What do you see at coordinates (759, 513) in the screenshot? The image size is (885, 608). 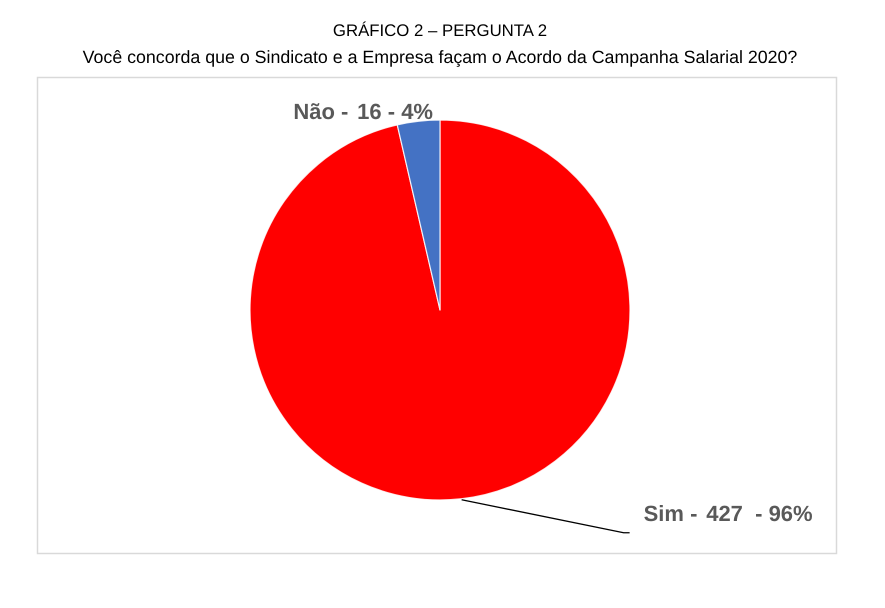 I see `data-label: 427 - 96%` at bounding box center [759, 513].